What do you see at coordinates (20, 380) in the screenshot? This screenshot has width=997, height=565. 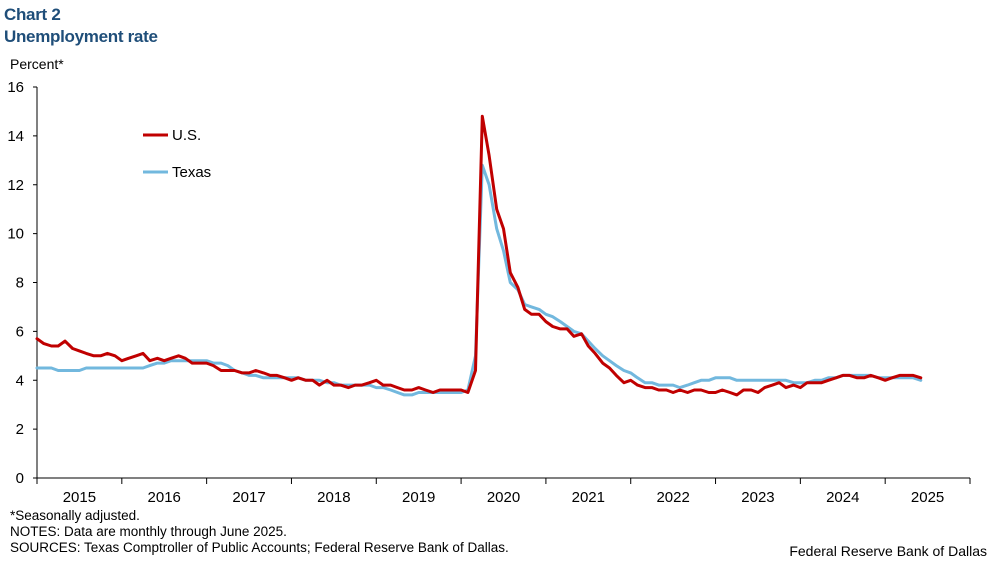 I see `y-tick-label: 4` at bounding box center [20, 380].